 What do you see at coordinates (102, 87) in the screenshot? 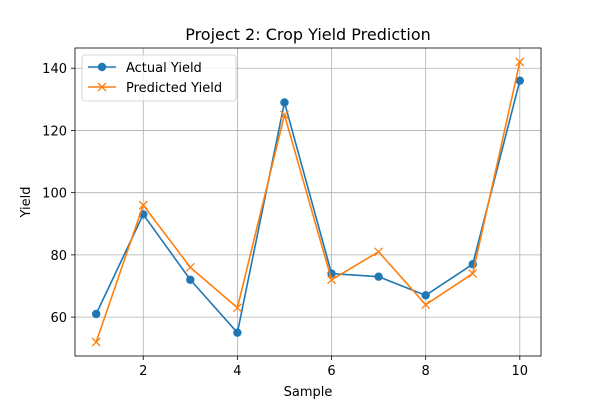
I see `legend-marker-predicted` at bounding box center [102, 87].